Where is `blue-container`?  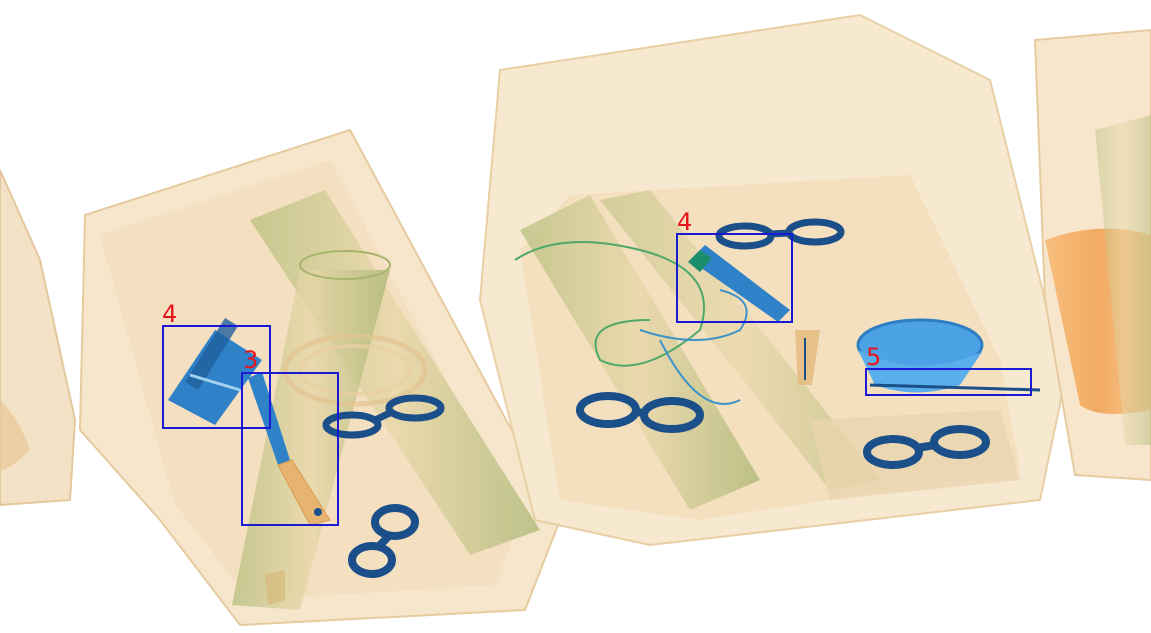 blue-container is located at coordinates (920, 355).